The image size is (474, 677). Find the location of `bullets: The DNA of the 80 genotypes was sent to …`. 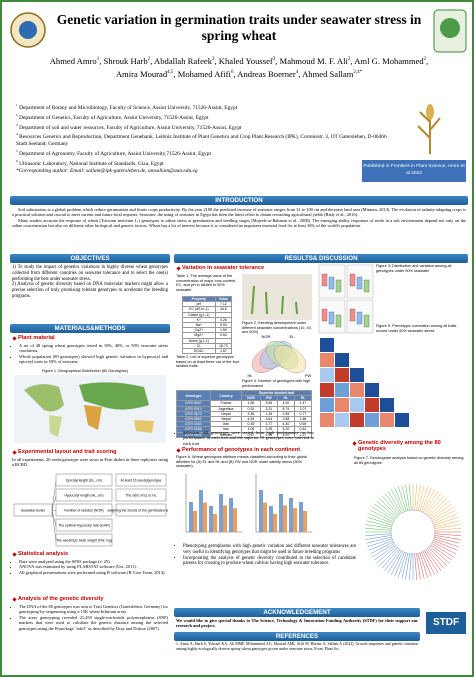

bullets: The DNA of the 80 genotypes was sent to … is located at coordinates (90, 617).